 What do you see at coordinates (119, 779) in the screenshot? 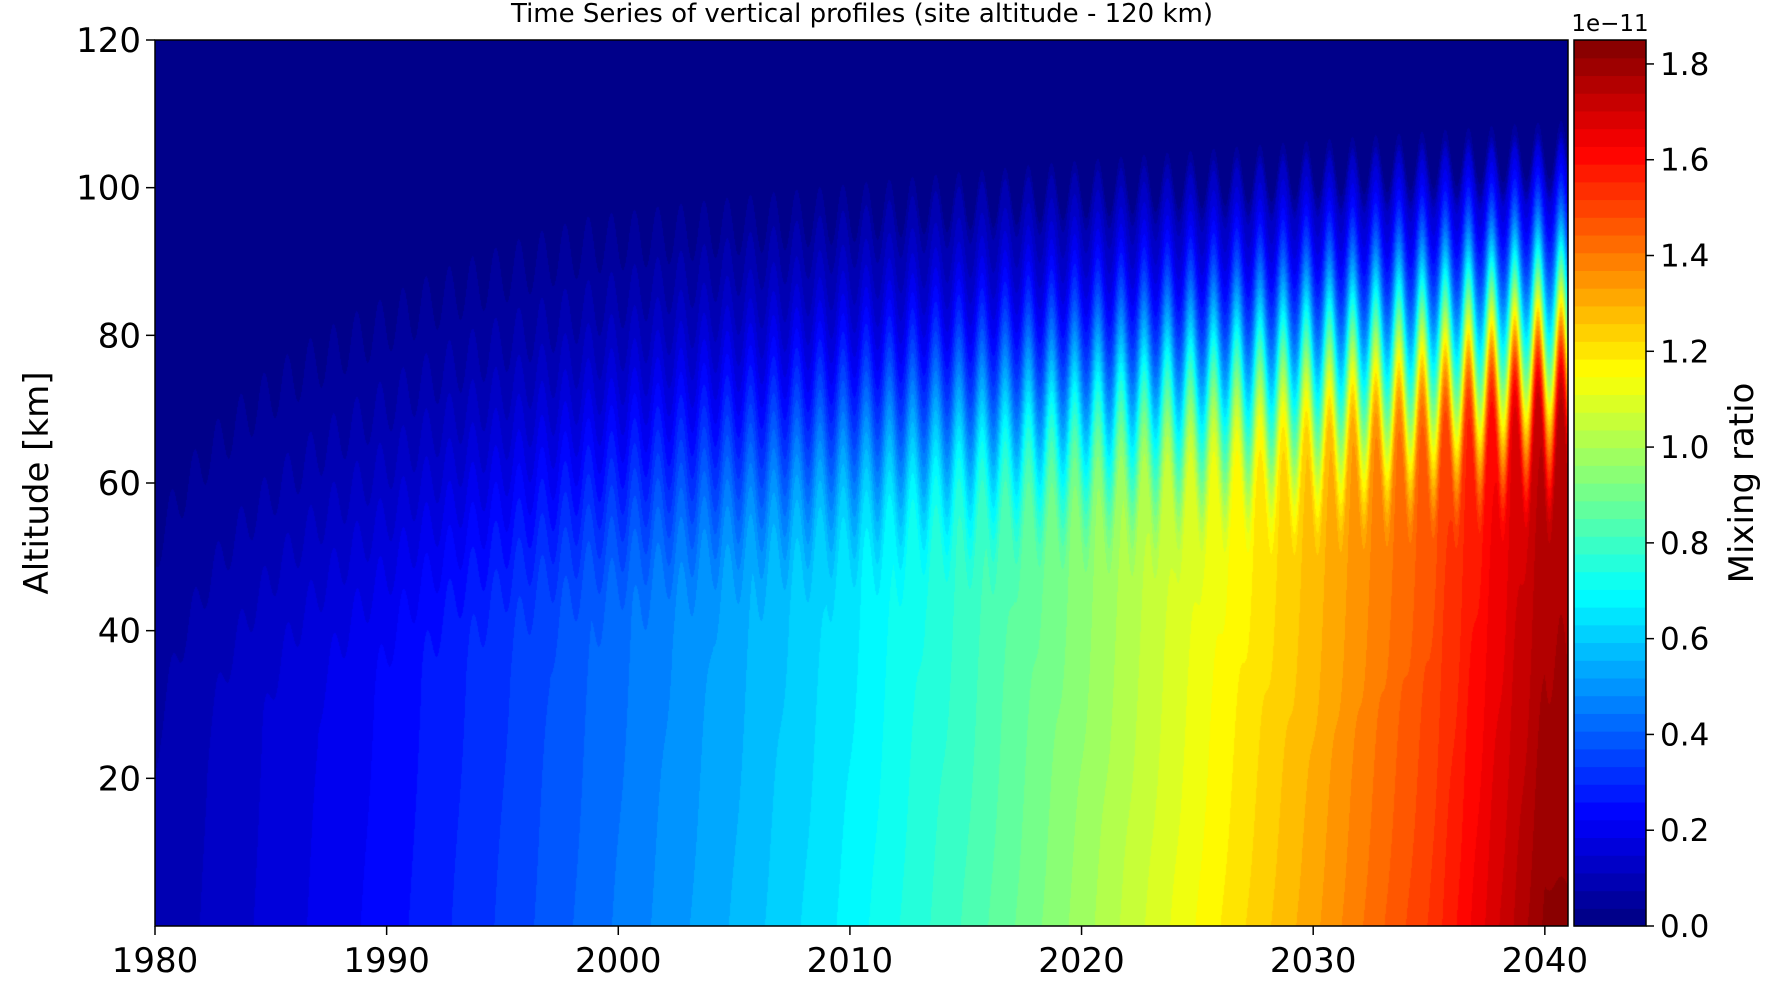
I see `y-tick-label-20: 20` at bounding box center [119, 779].